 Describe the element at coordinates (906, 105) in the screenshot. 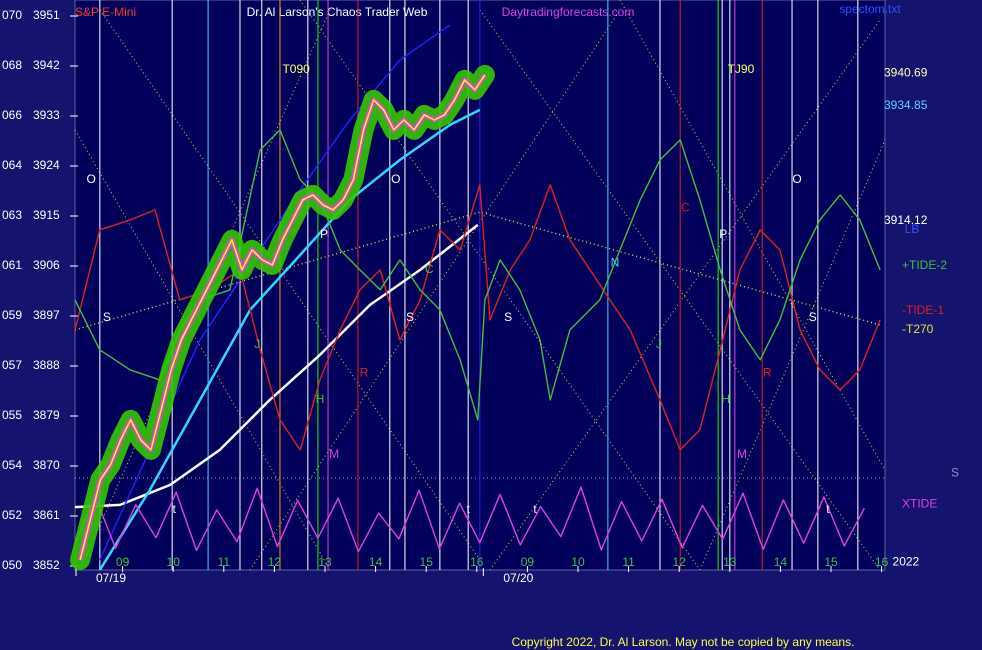

I see `level-label: 3934.85` at that location.